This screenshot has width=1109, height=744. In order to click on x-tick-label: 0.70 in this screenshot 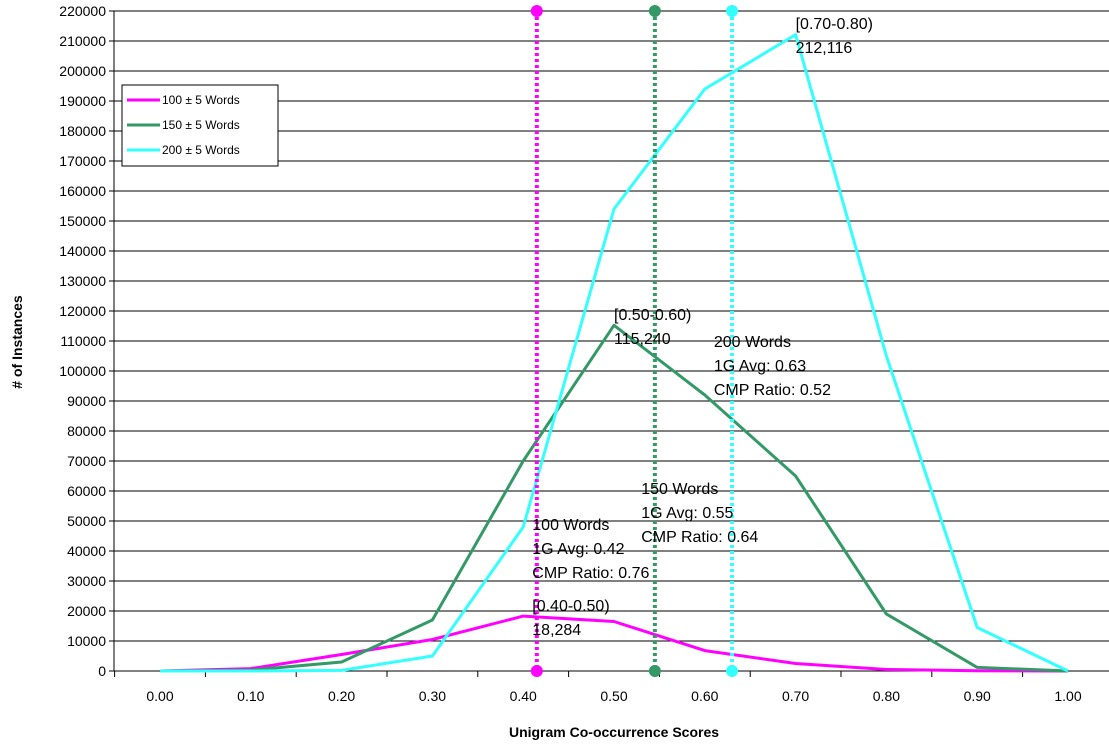, I will do `click(795, 696)`.